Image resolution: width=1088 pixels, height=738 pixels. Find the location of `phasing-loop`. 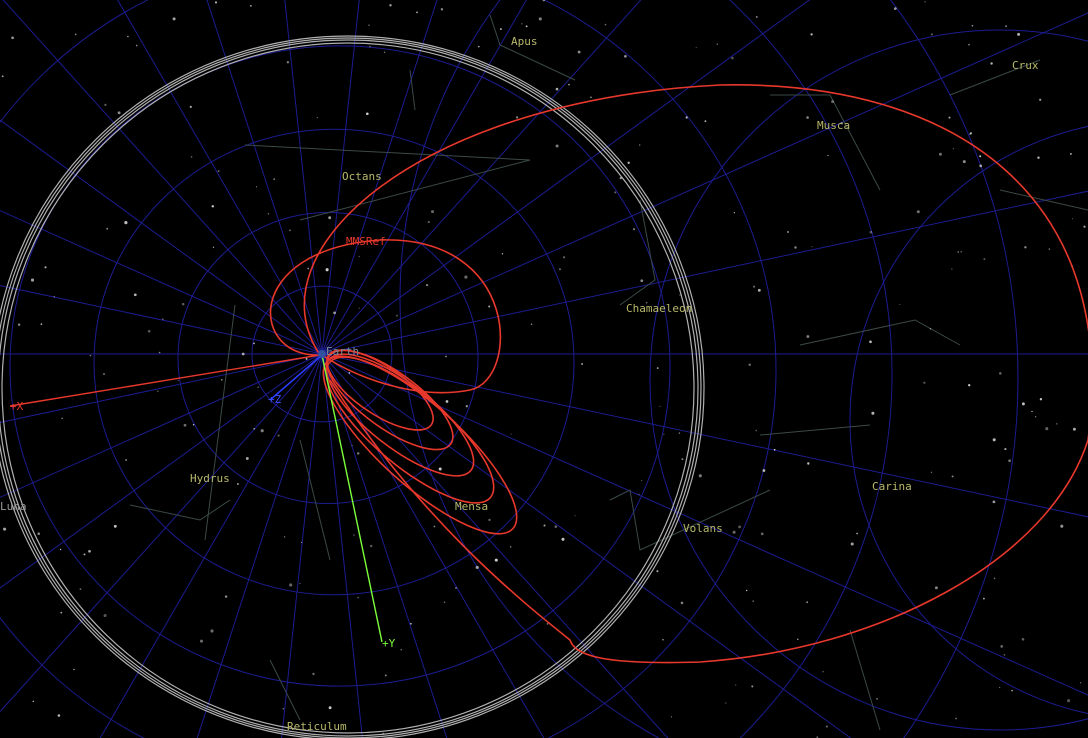

phasing-loop is located at coordinates (390, 400).